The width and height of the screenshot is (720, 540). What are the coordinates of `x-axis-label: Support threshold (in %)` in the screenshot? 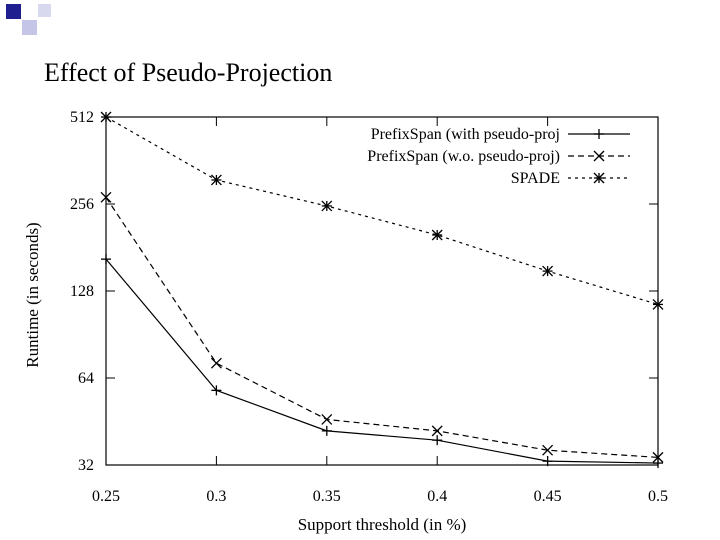 It's located at (382, 524).